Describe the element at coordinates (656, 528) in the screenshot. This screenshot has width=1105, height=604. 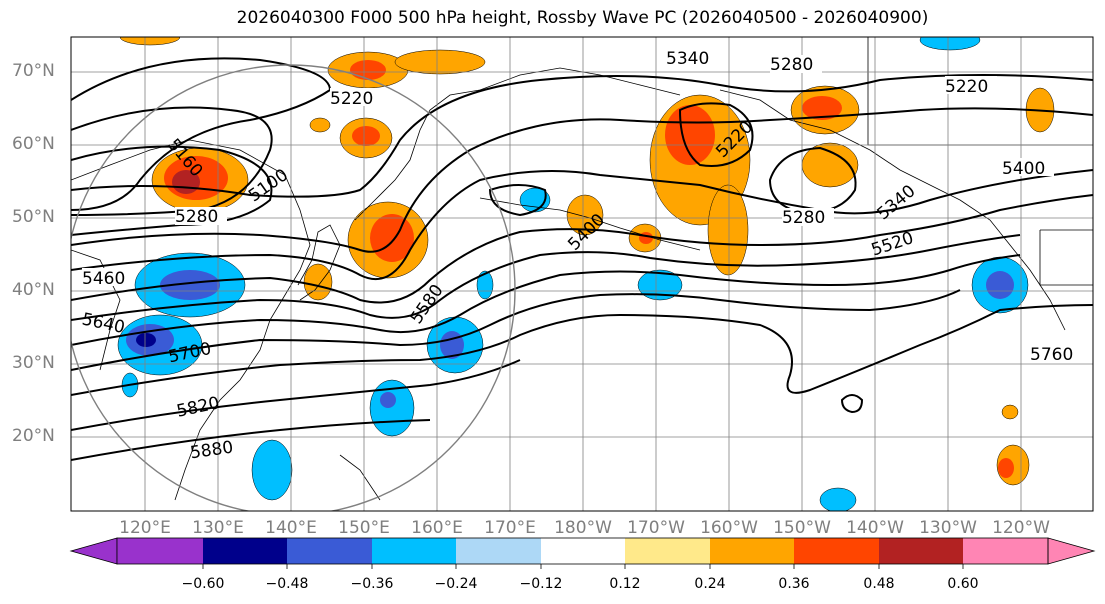
I see `lon-label: 170°W` at that location.